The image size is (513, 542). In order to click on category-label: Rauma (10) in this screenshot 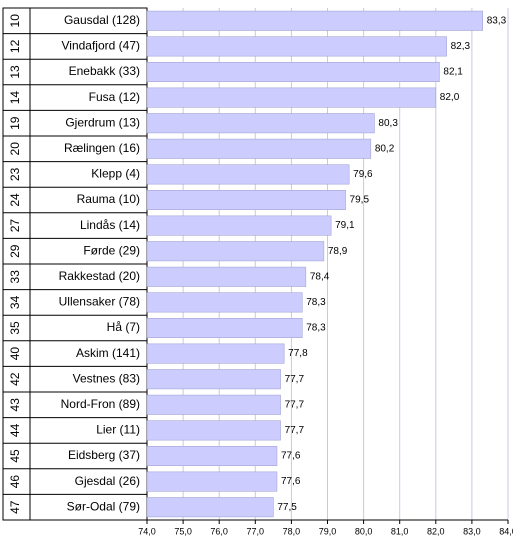, I will do `click(108, 199)`.